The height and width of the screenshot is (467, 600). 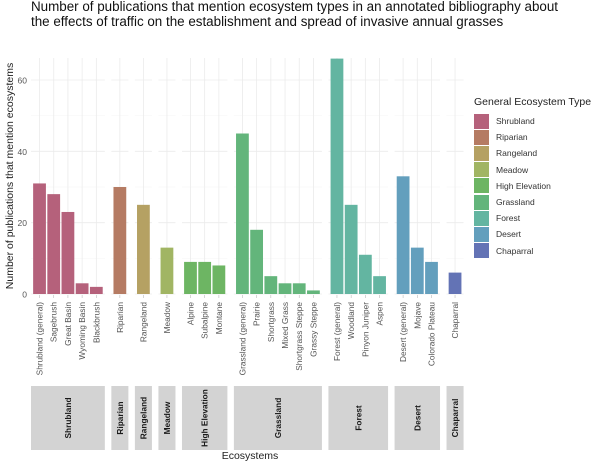 What do you see at coordinates (242, 339) in the screenshot?
I see `x-tick-label: Grassland (general)` at bounding box center [242, 339].